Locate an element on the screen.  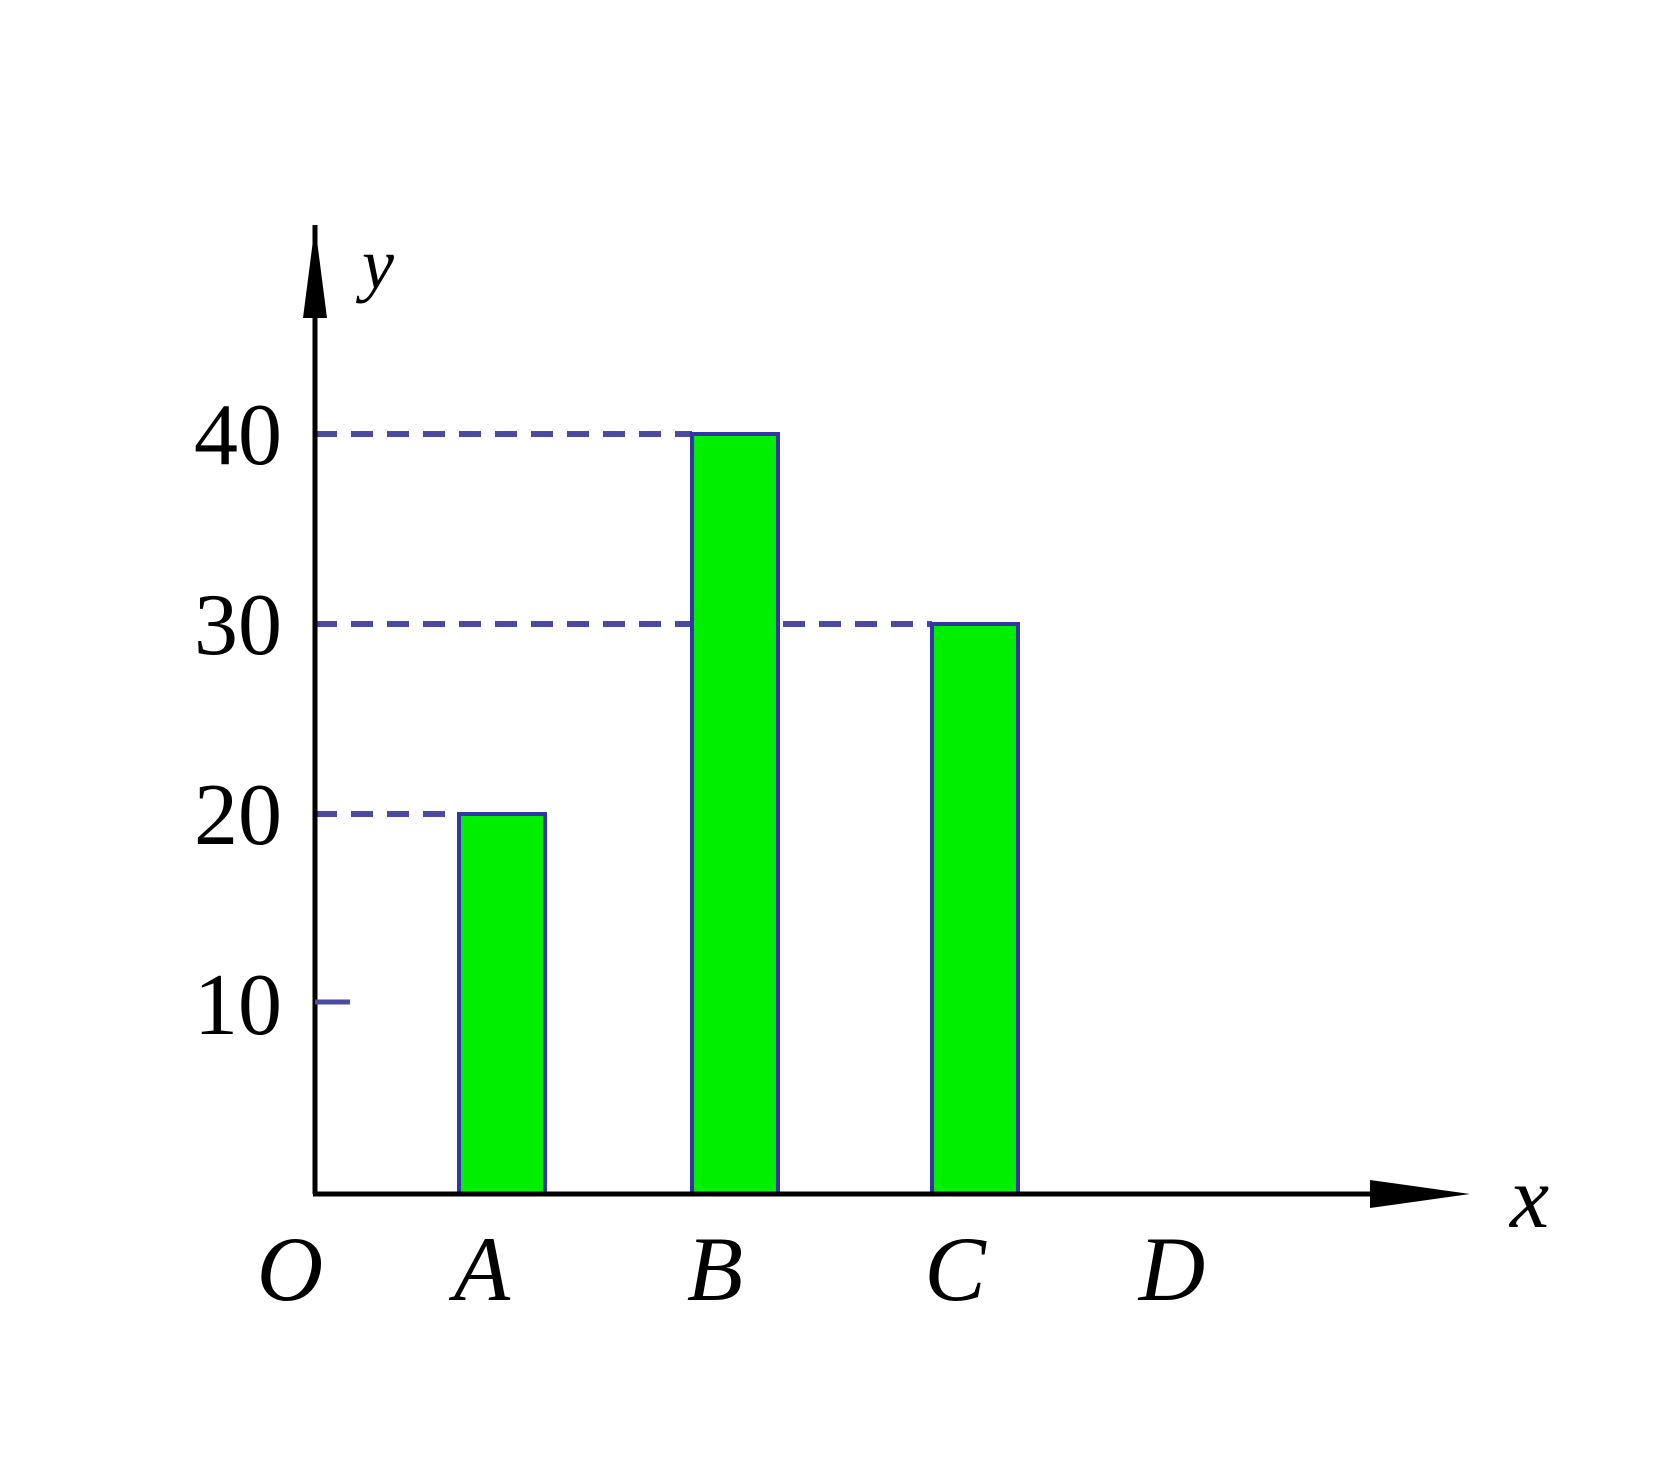
x-axis-label: x is located at coordinates (1528, 1198).